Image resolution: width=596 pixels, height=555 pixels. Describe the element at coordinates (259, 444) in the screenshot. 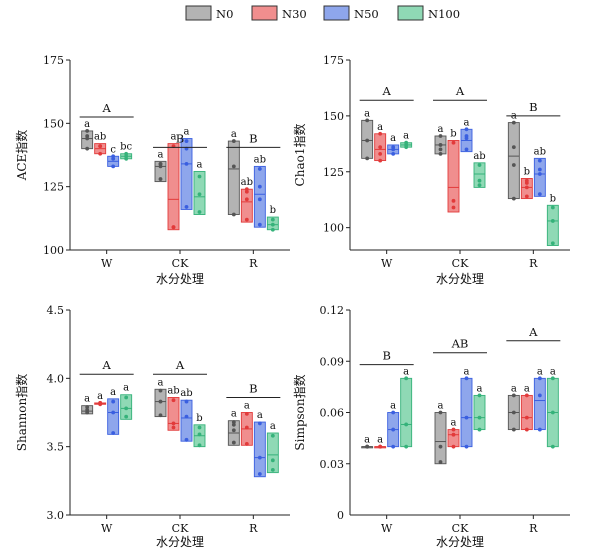

I see `bar-n50-r: a` at that location.